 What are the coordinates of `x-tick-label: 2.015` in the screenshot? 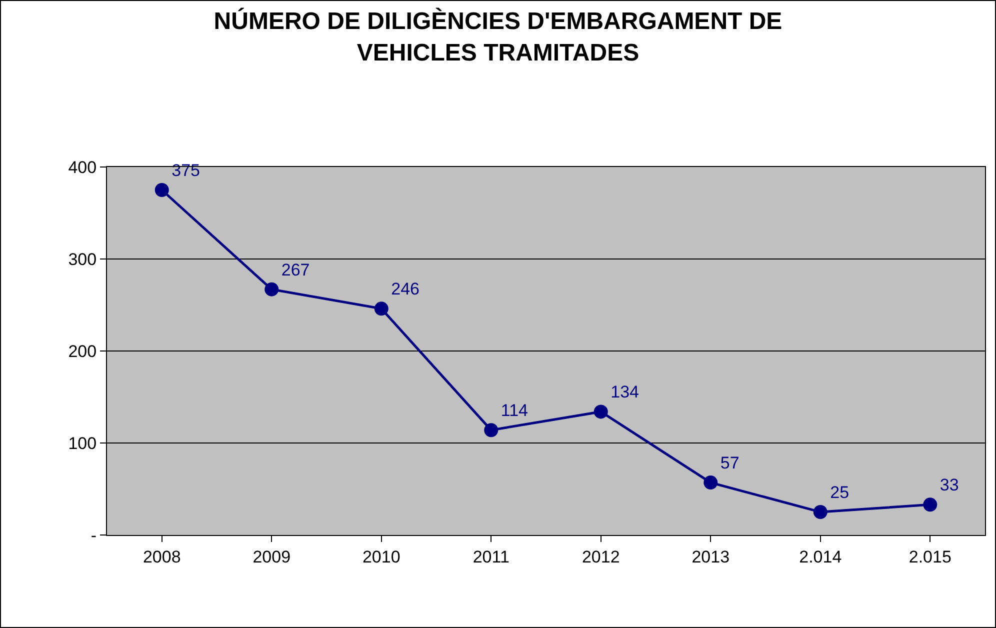 It's located at (930, 556).